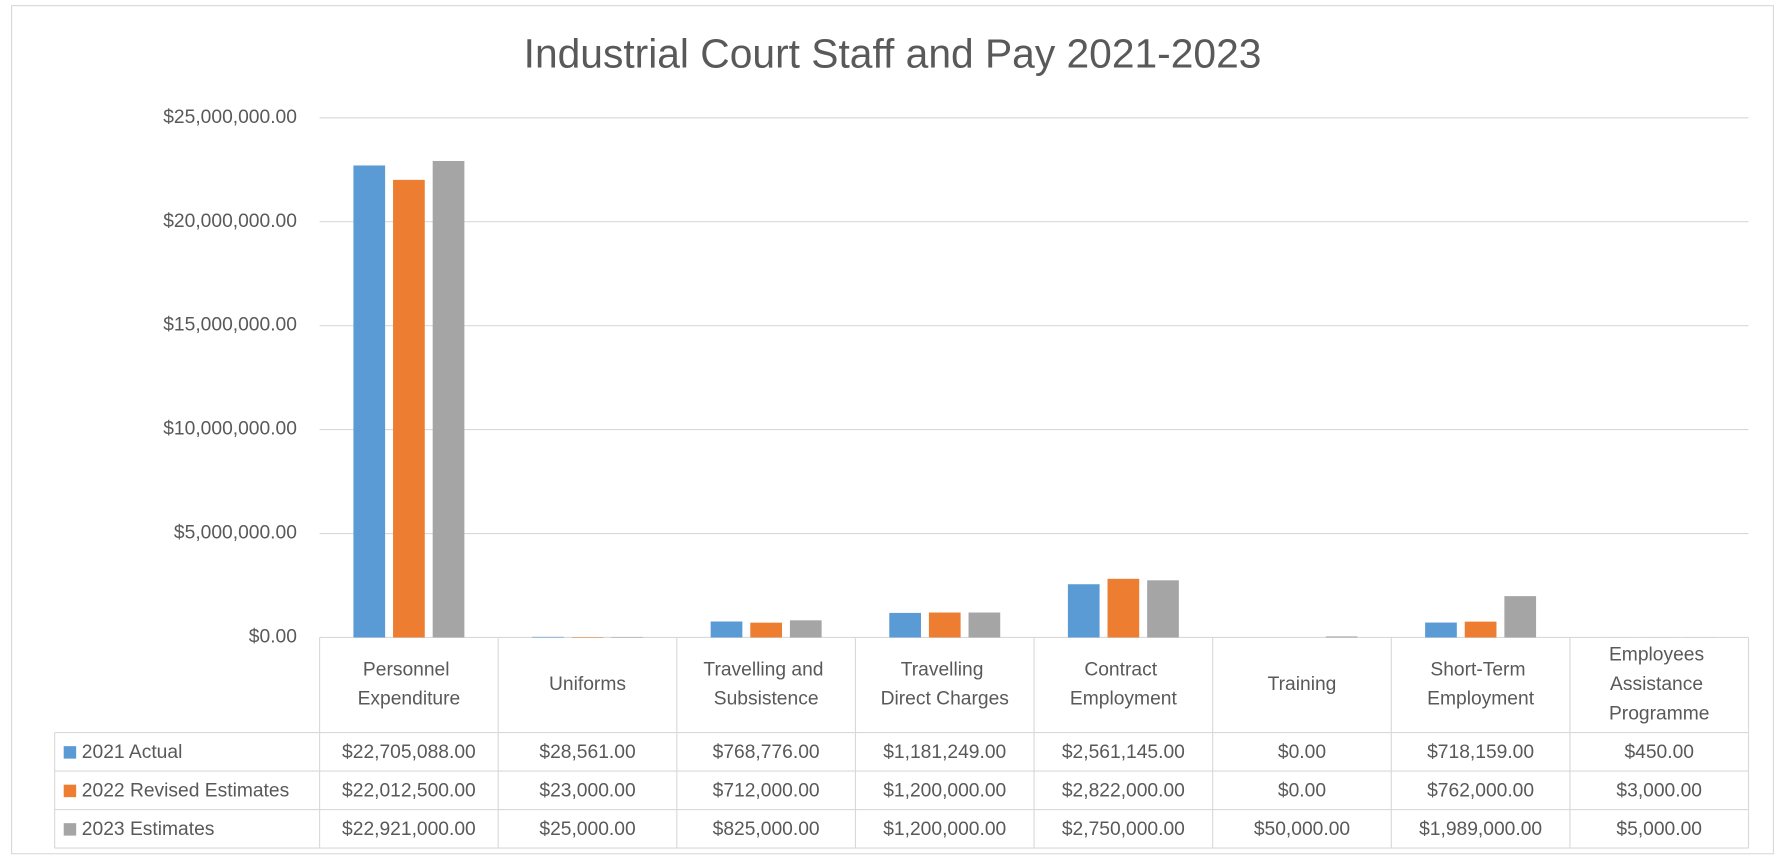 This screenshot has height=861, width=1776. What do you see at coordinates (1302, 829) in the screenshot?
I see `table-value: $50,000.00` at bounding box center [1302, 829].